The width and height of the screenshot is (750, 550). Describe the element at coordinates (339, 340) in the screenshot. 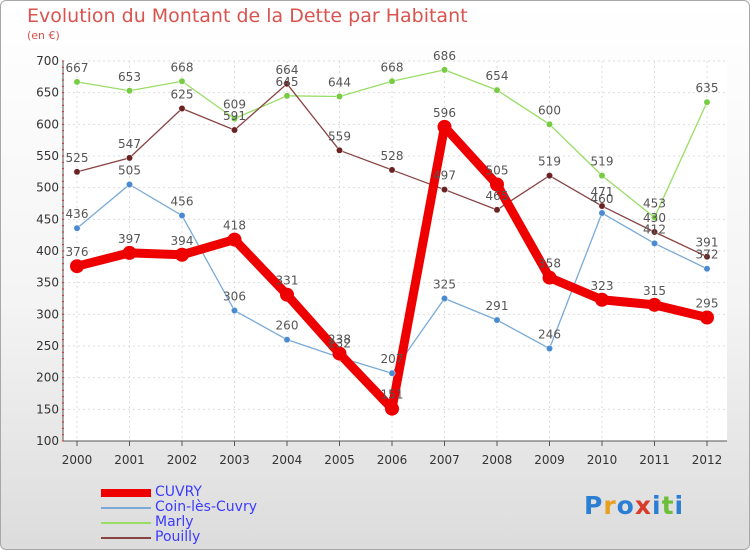

I see `data-label: 238` at that location.